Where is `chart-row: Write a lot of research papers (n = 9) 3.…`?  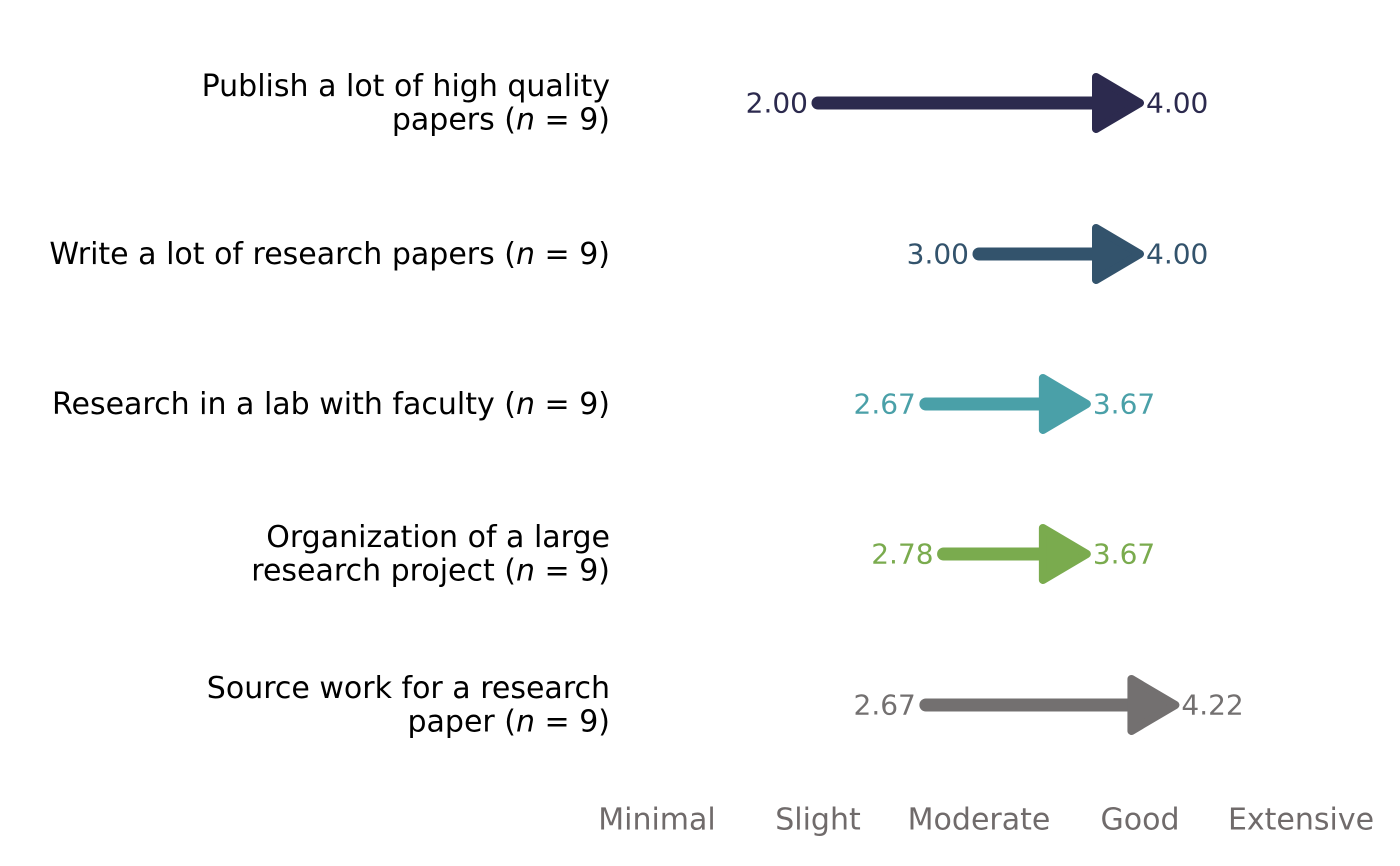 chart-row: Write a lot of research papers (n = 9) 3.… is located at coordinates (628, 254).